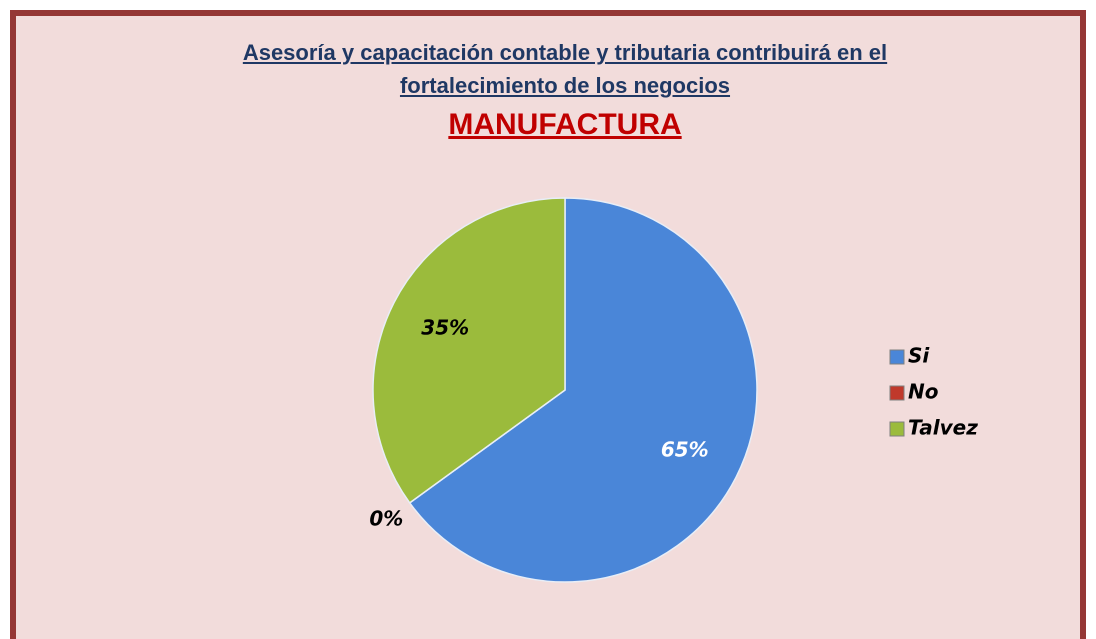 This screenshot has width=1096, height=639. Describe the element at coordinates (386, 518) in the screenshot. I see `data-label: 0%` at that location.